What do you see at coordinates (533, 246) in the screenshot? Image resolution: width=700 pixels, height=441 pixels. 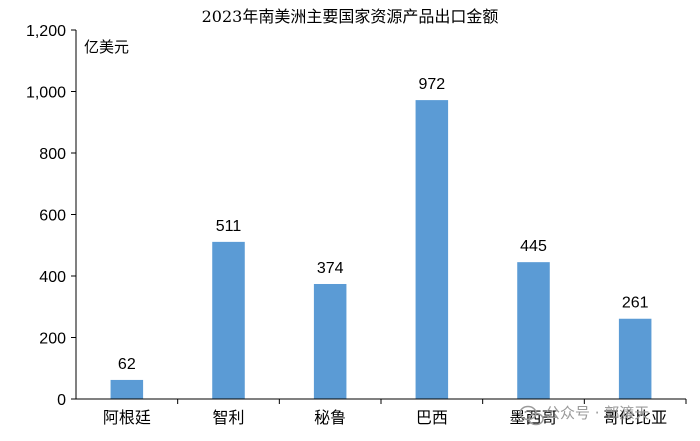 I see `data-label: 445` at bounding box center [533, 246].